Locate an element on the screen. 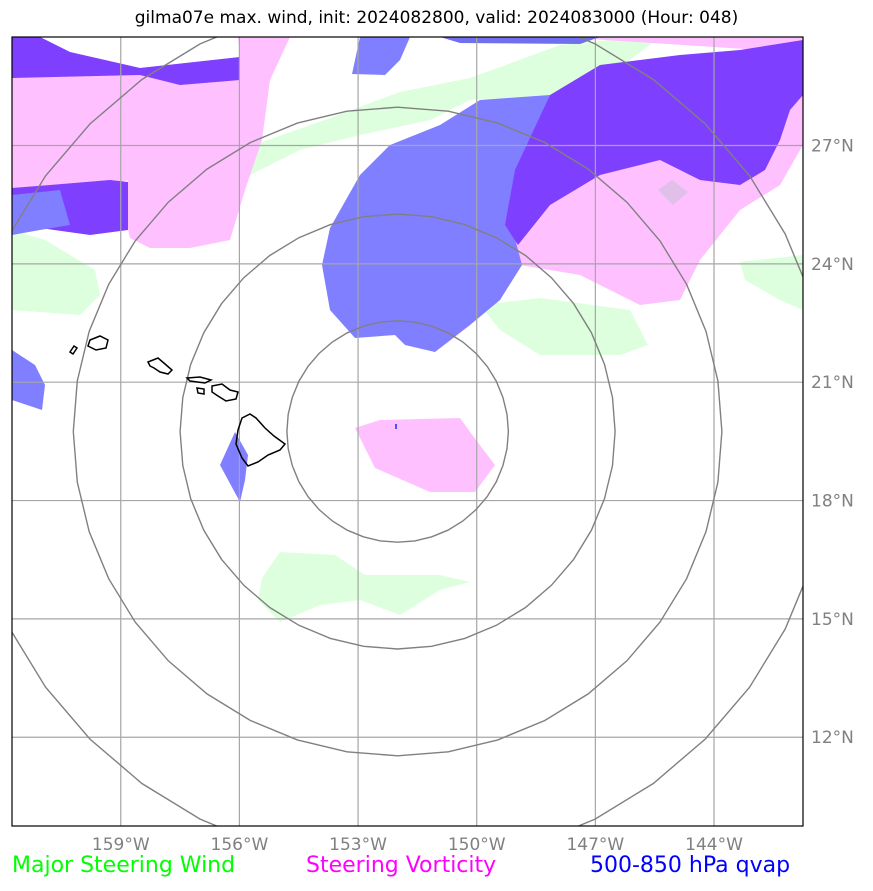 This screenshot has height=891, width=873. qvap-region-top is located at coordinates (381, 56).